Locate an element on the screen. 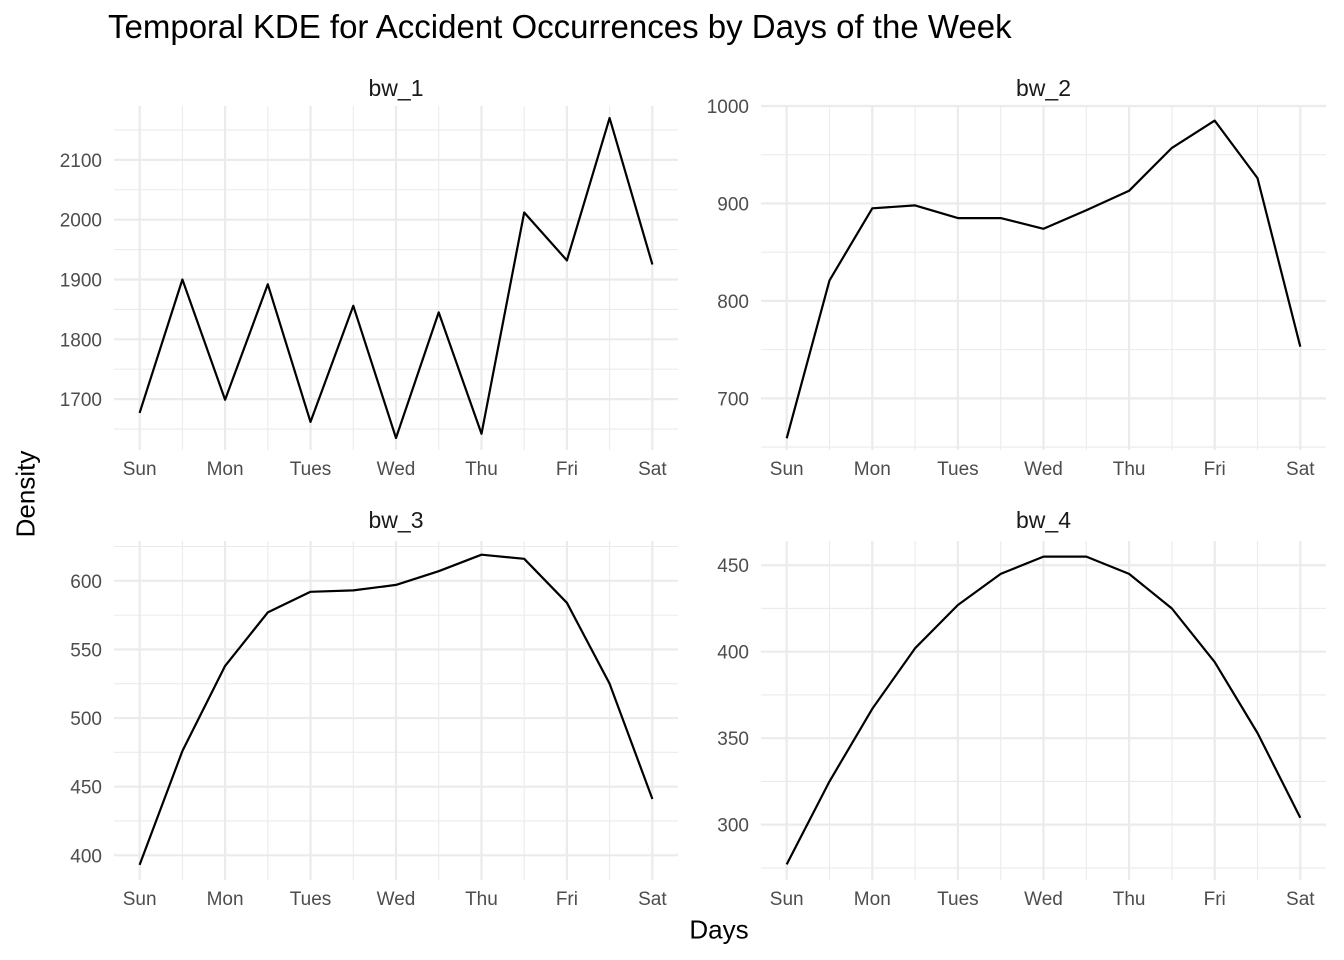 This screenshot has height=960, width=1344. y-tick-label: 600 is located at coordinates (86, 582).